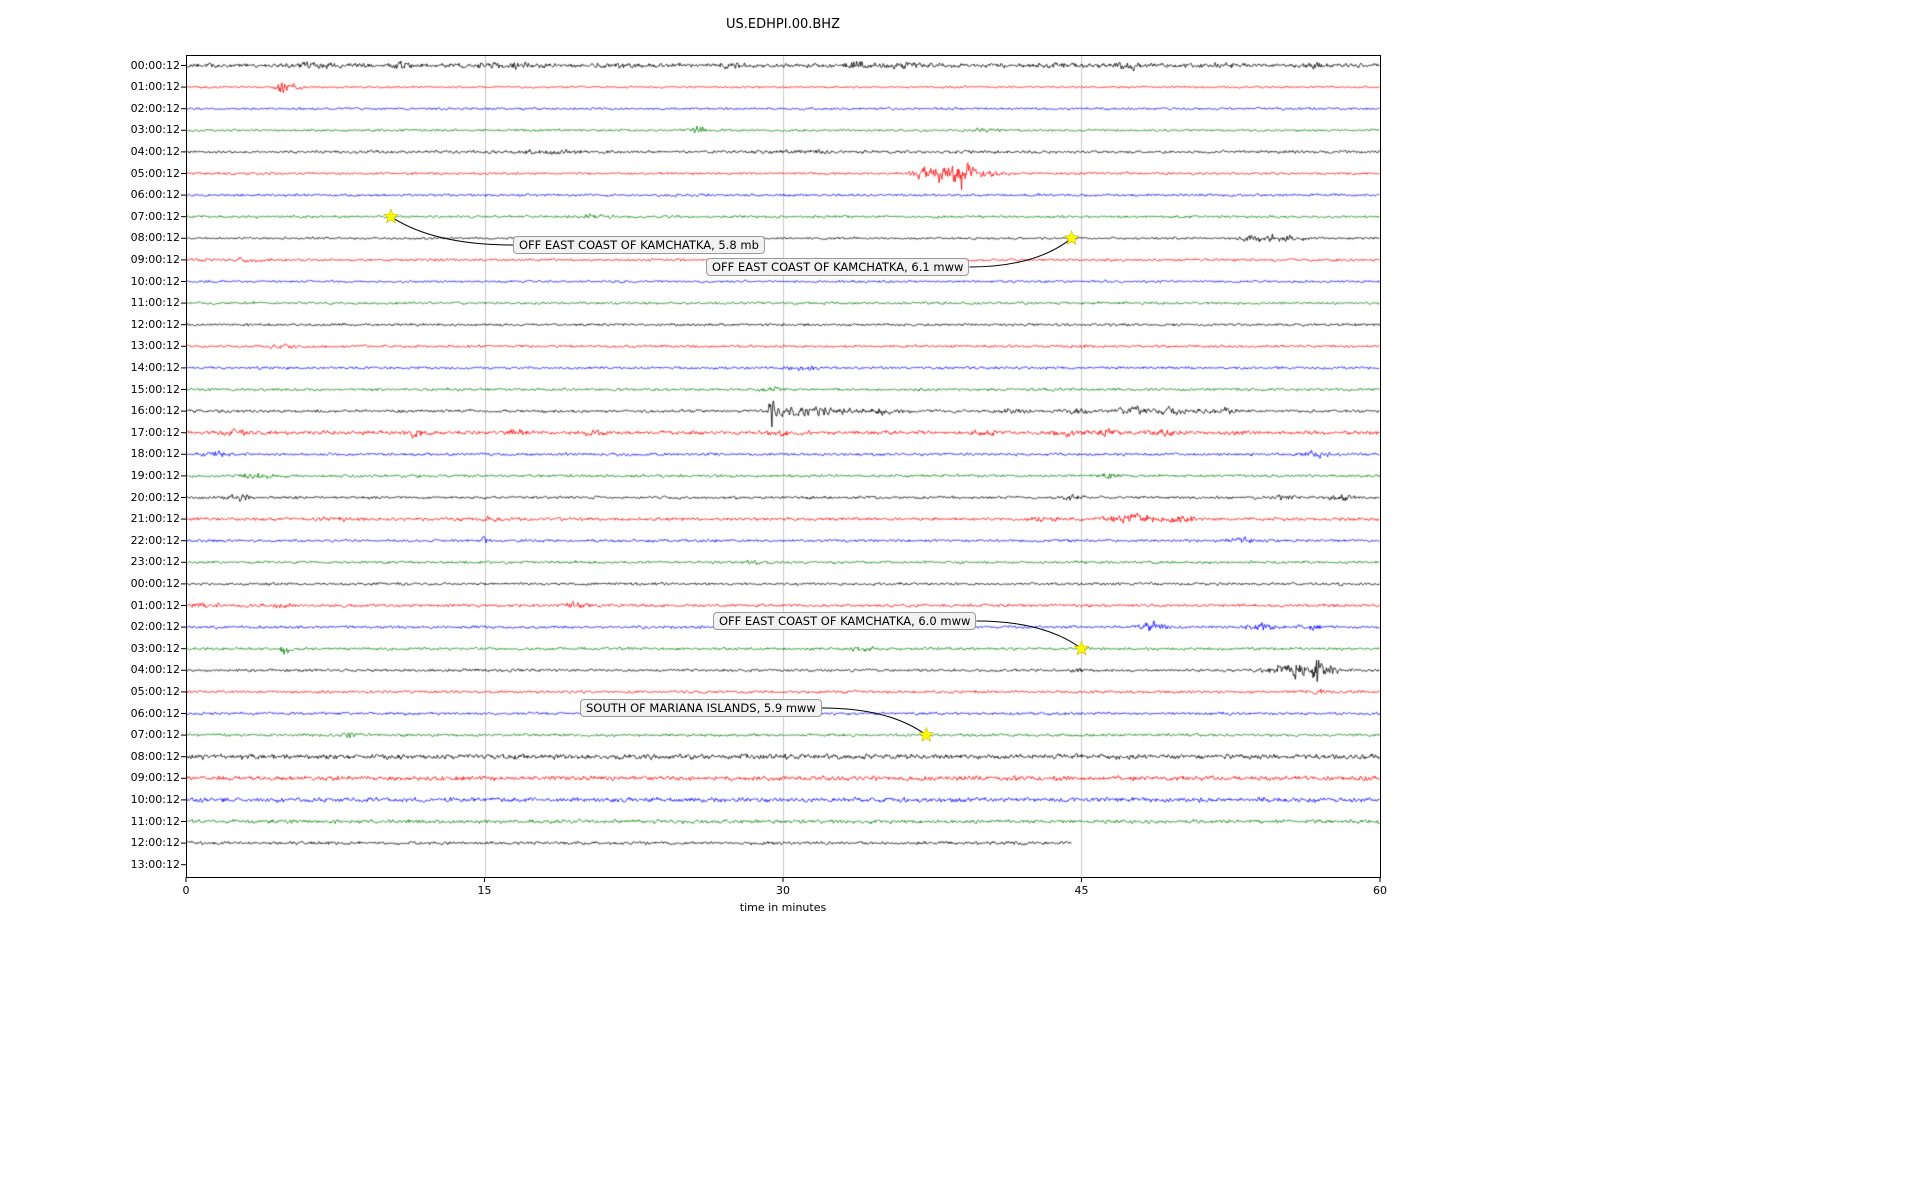 The image size is (1920, 1200). Describe the element at coordinates (838, 267) in the screenshot. I see `event-annotation: OFF EAST COAST OF KAMCHATKA, 6.1 mww` at that location.